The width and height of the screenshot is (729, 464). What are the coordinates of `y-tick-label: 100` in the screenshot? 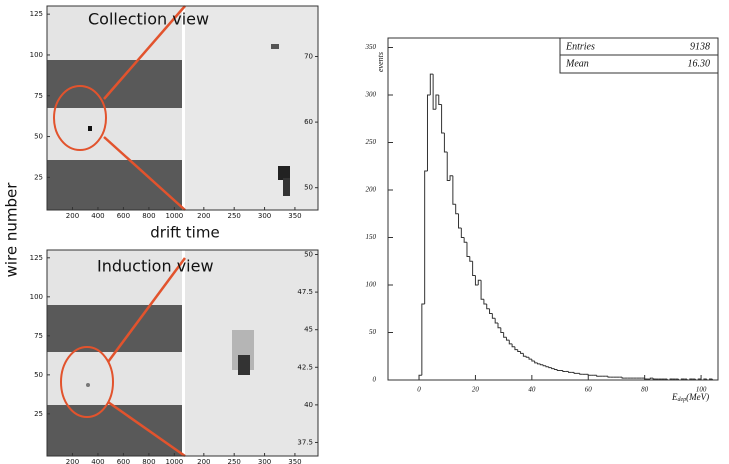 It's located at (36, 297).